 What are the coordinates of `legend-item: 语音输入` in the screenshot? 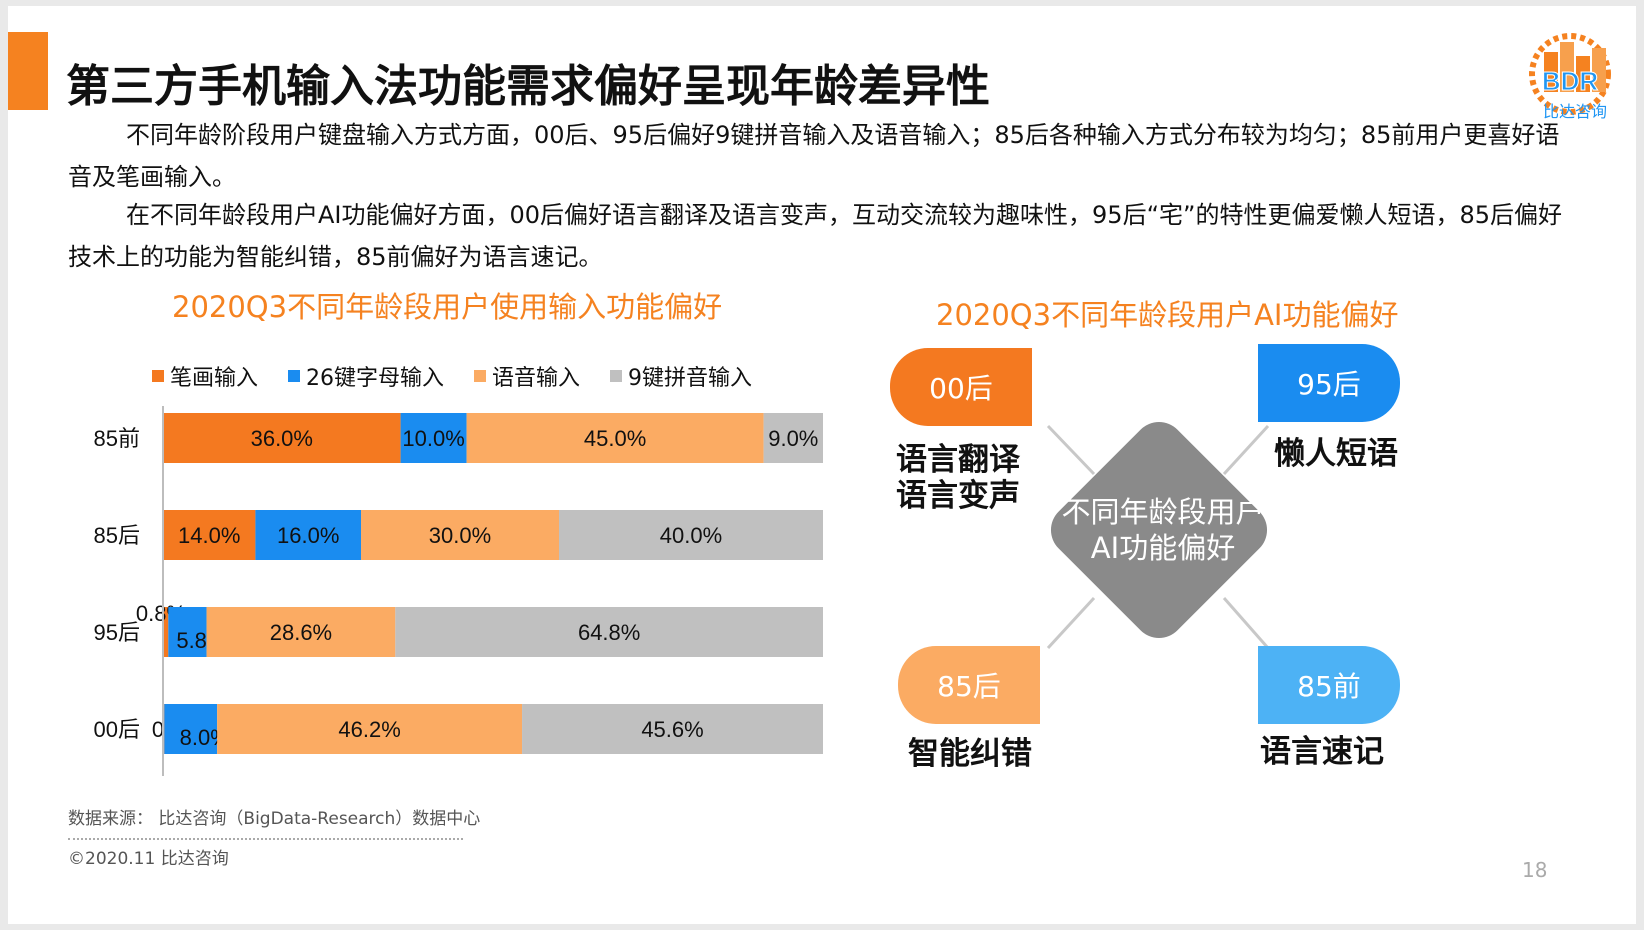 It's located at (527, 376).